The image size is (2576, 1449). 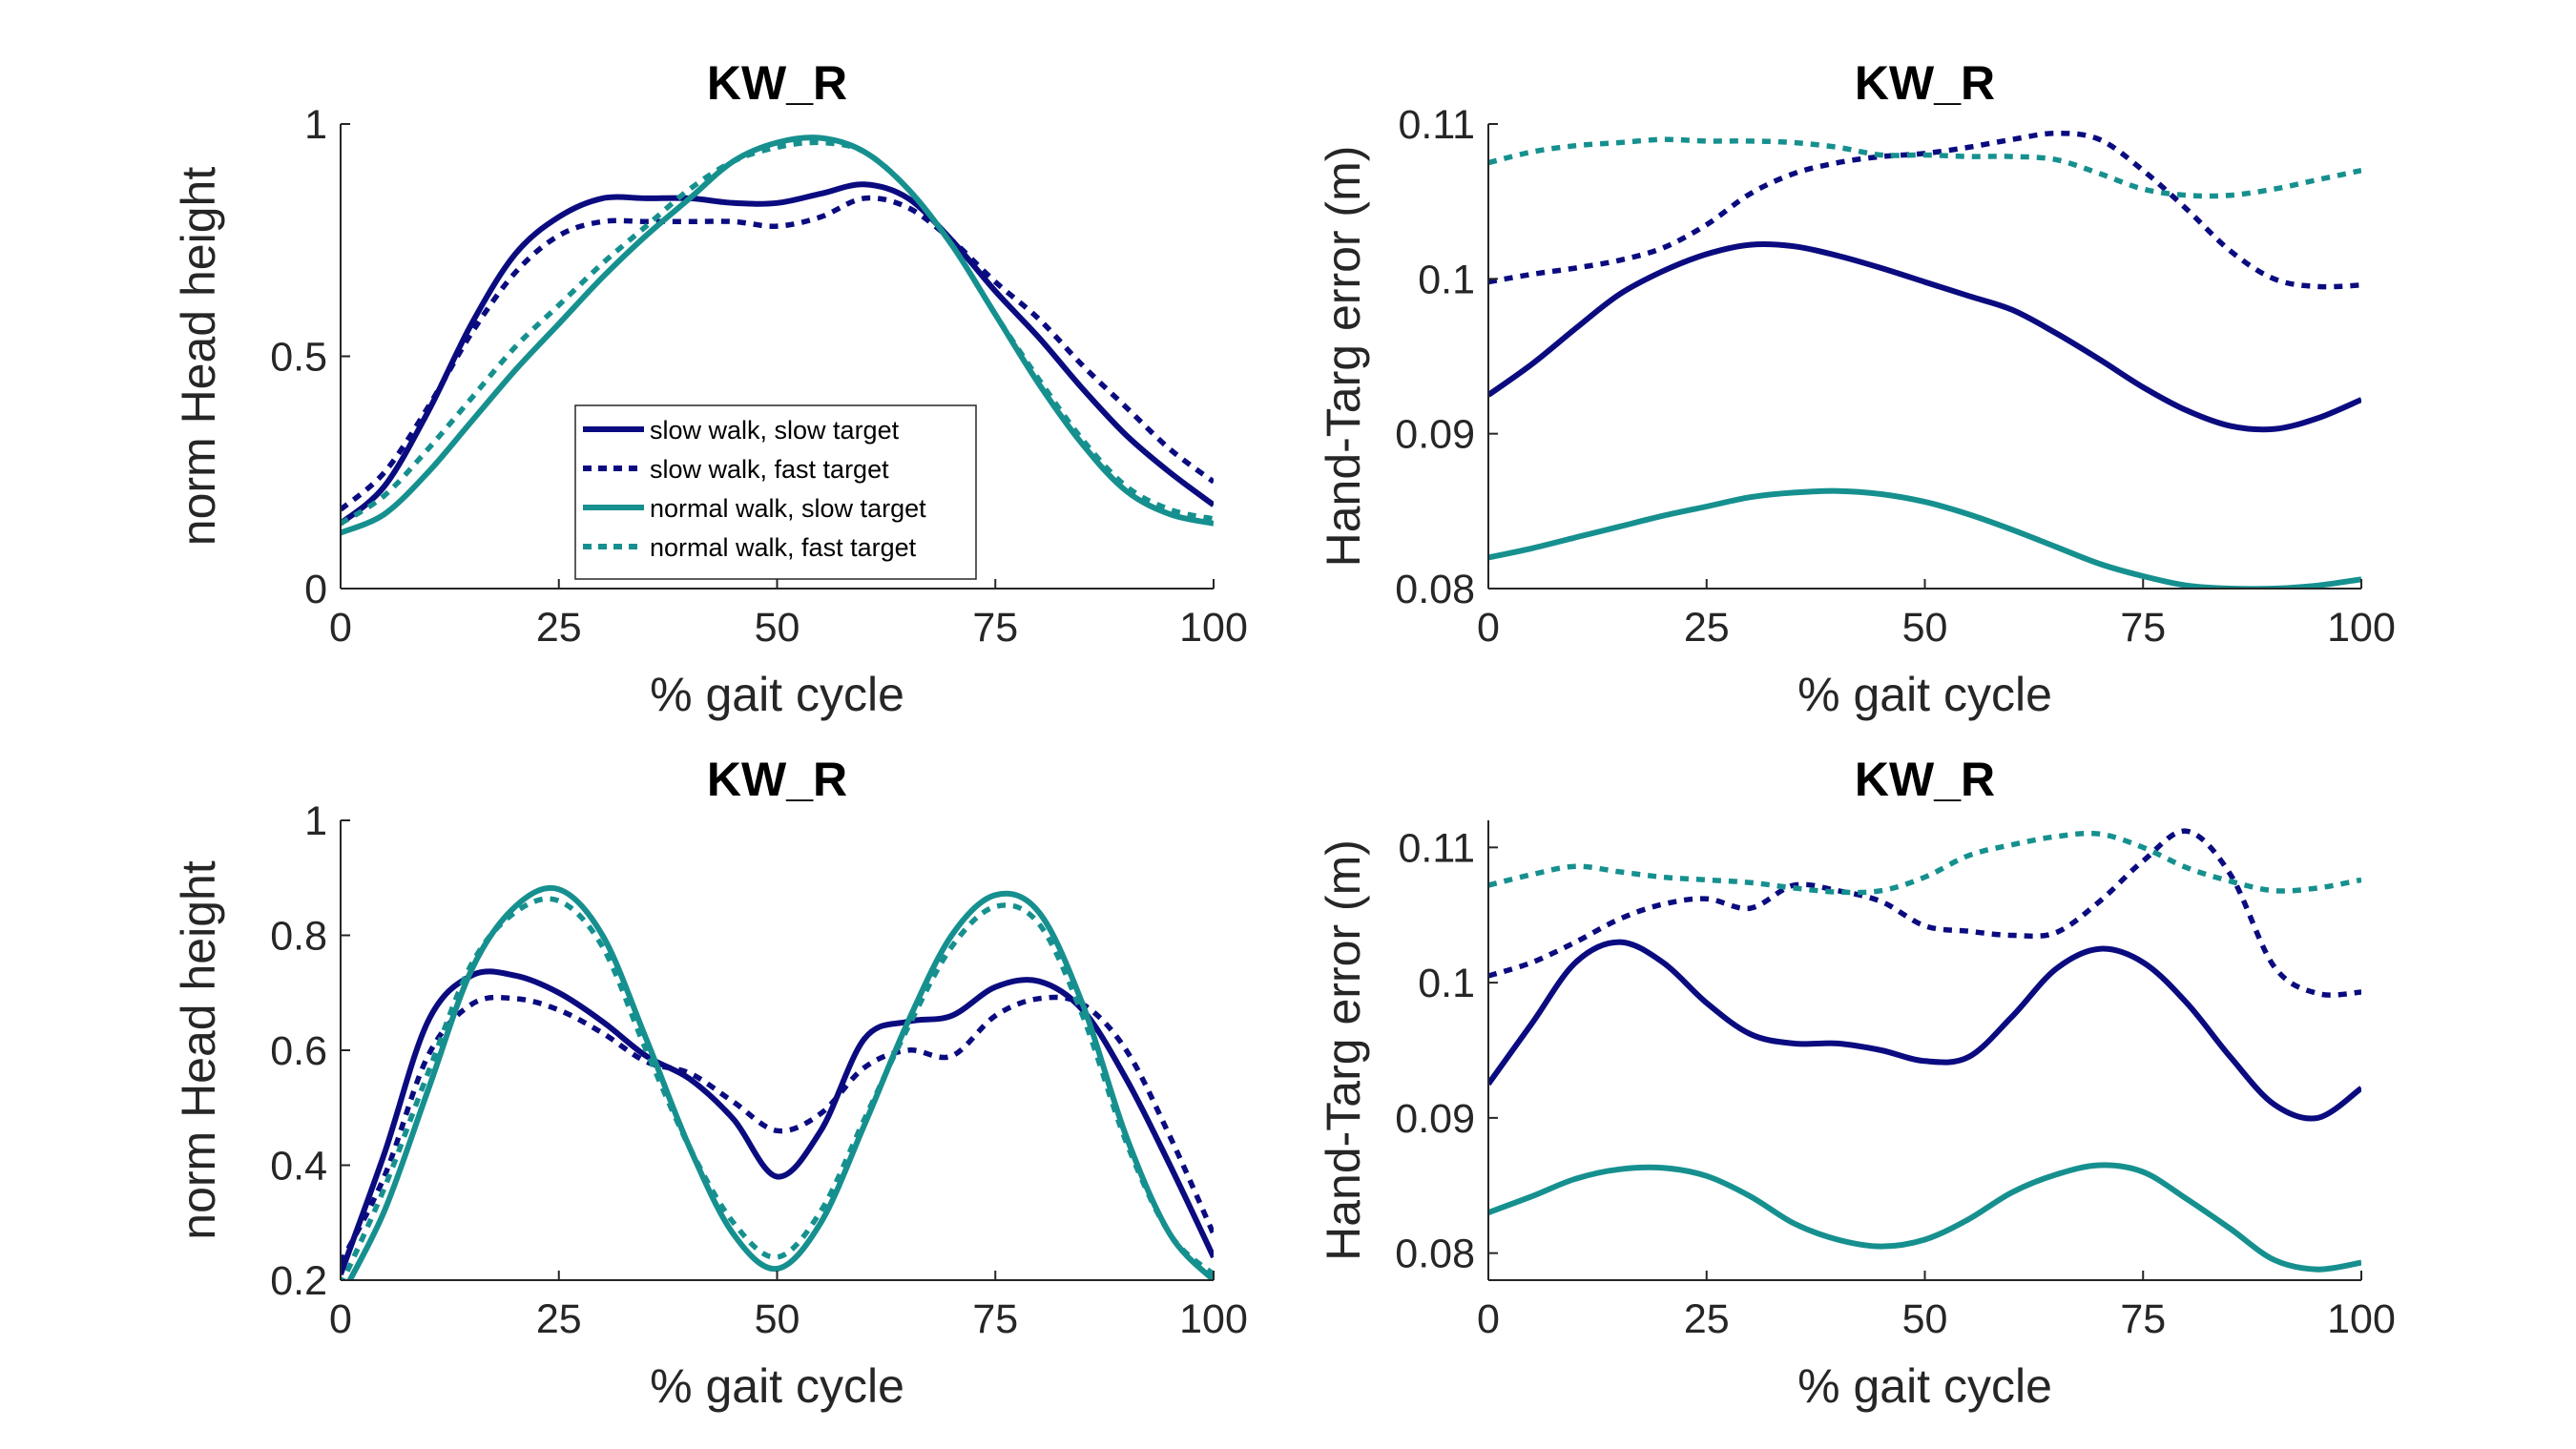 I want to click on top-right-series-normal-walk-slow-target, so click(x=1924, y=538).